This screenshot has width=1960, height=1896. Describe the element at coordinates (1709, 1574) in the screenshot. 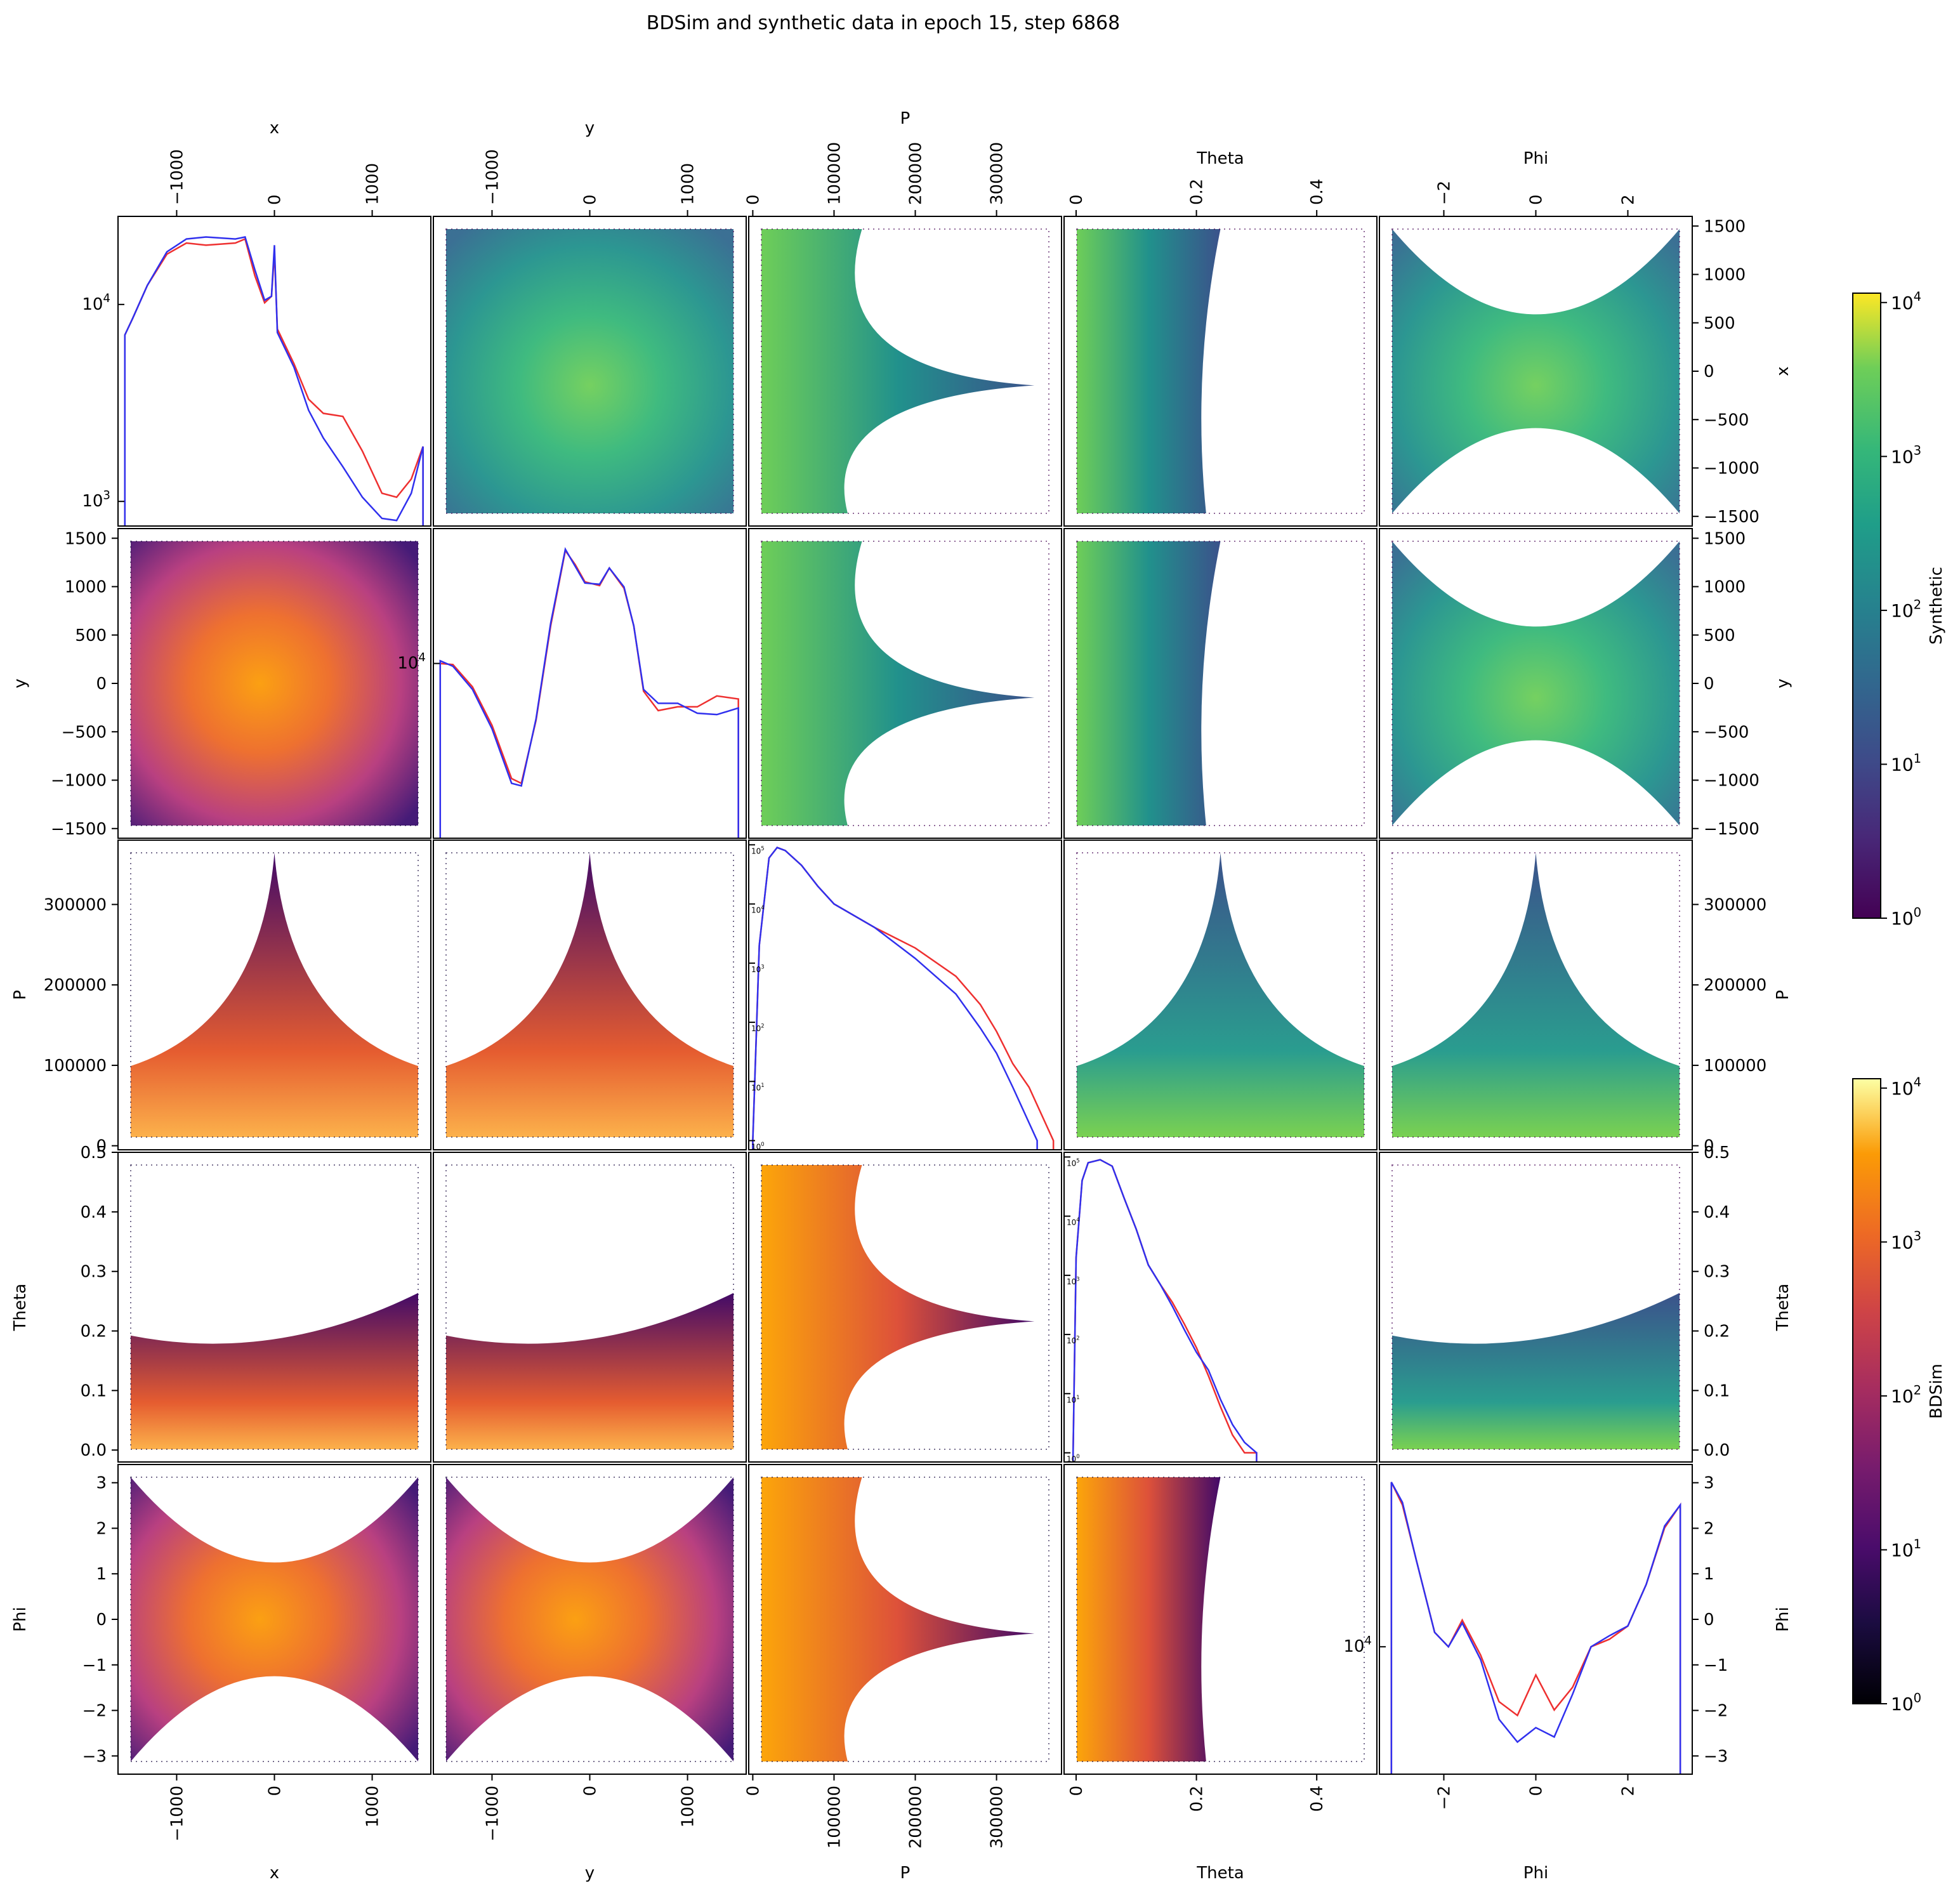

I see `row-tick-label-right: 1` at that location.